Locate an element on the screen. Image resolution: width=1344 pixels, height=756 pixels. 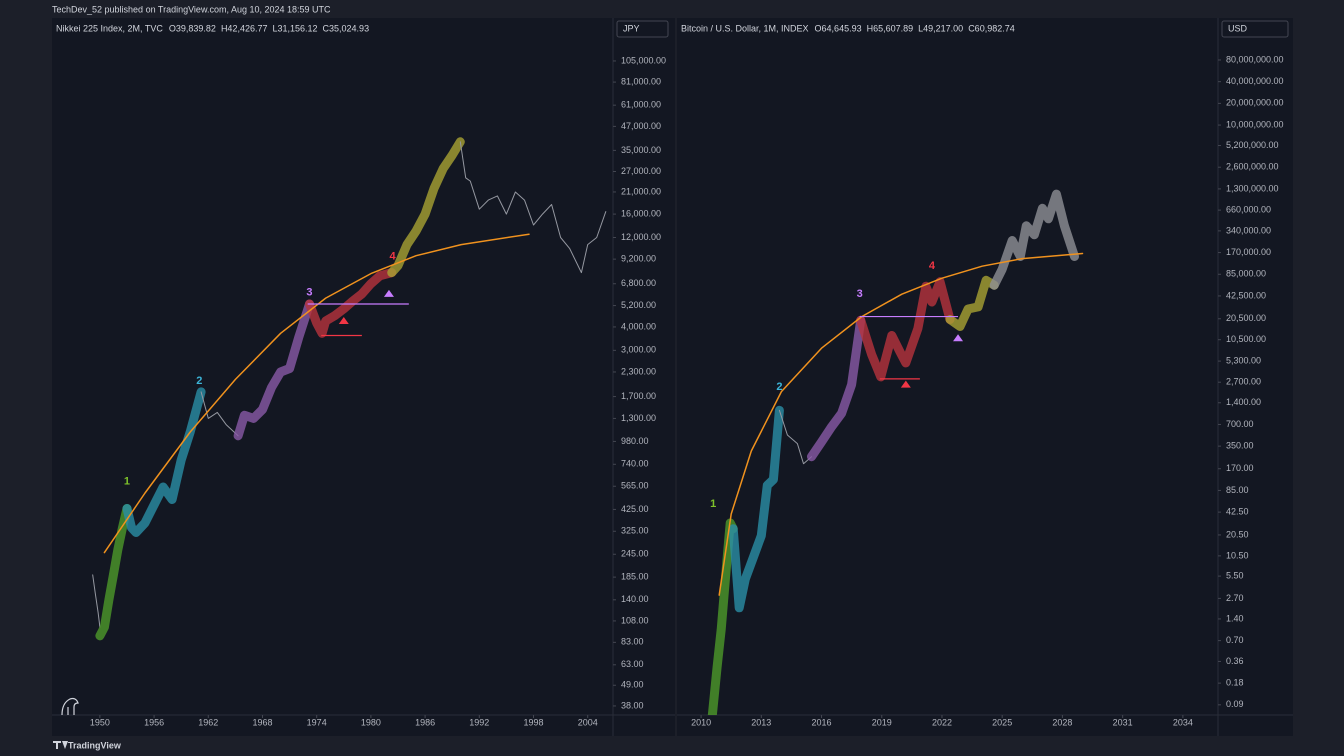
y-tick-label: 6,800.00 is located at coordinates (638, 283).